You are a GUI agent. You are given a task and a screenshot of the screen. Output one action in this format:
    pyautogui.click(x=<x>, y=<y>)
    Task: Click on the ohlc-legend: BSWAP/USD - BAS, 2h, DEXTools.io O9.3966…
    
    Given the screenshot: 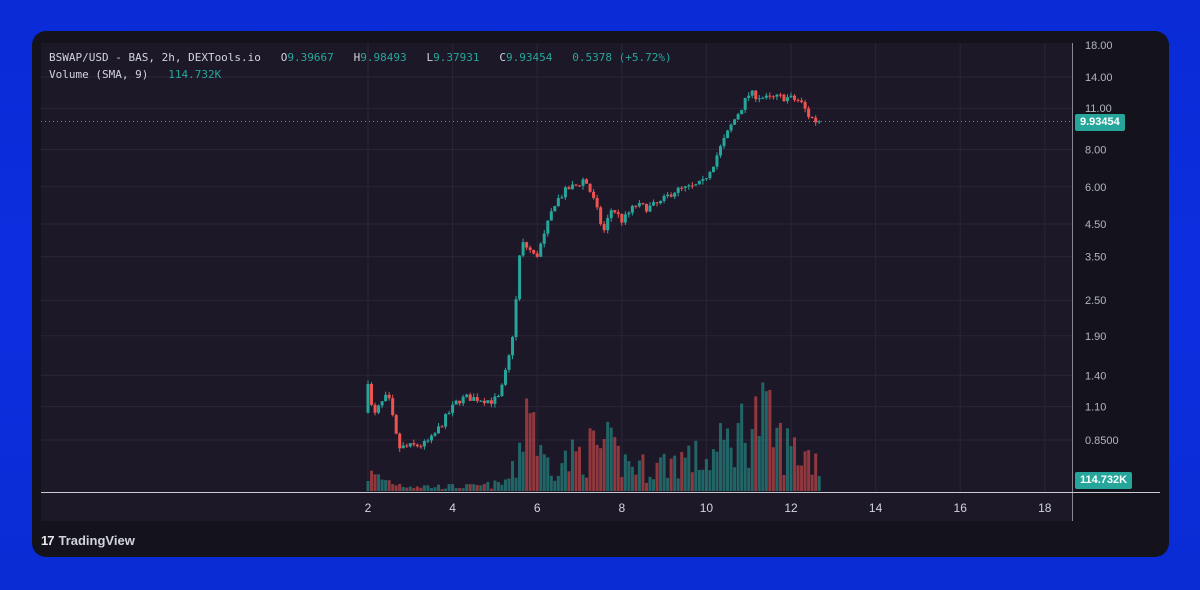 What is the action you would take?
    pyautogui.click(x=360, y=57)
    